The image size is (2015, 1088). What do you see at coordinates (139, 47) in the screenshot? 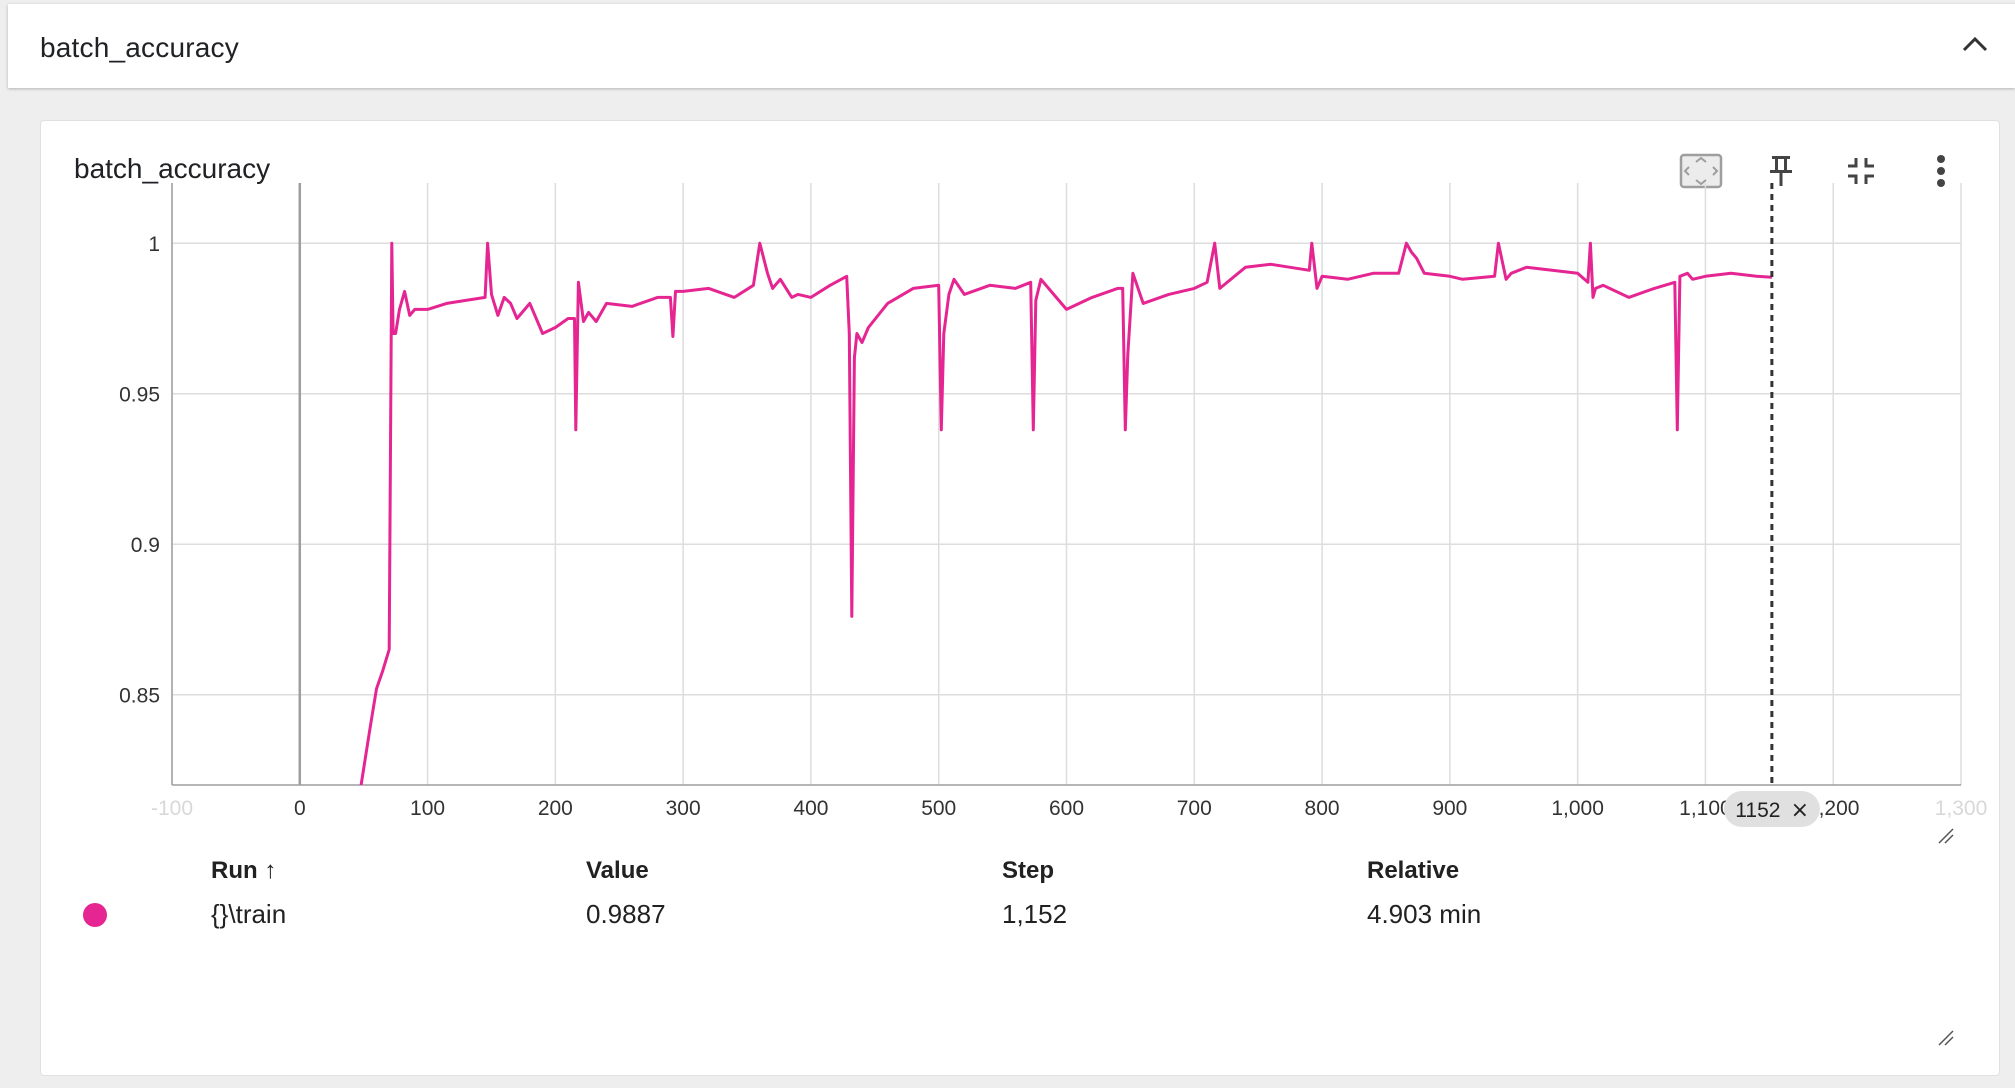
I see `section-title: batch_accuracy` at bounding box center [139, 47].